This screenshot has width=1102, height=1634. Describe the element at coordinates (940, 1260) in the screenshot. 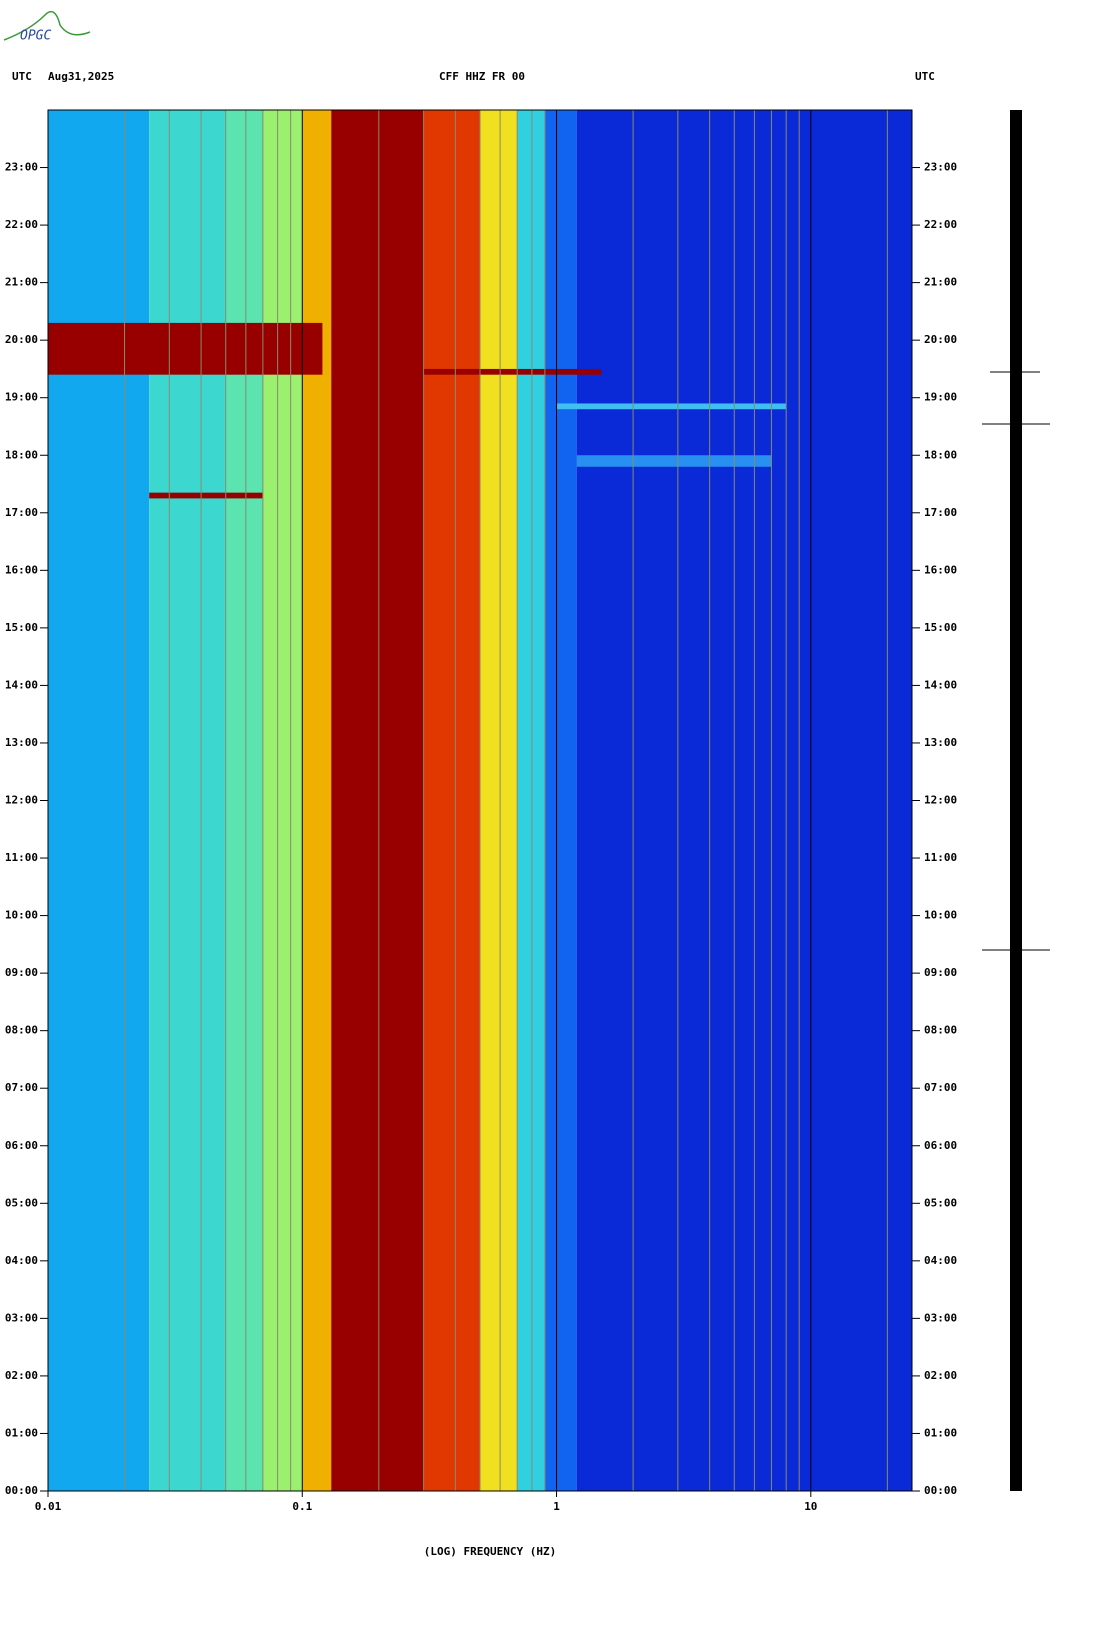

I see `y-tick-label-right: 04:00` at that location.